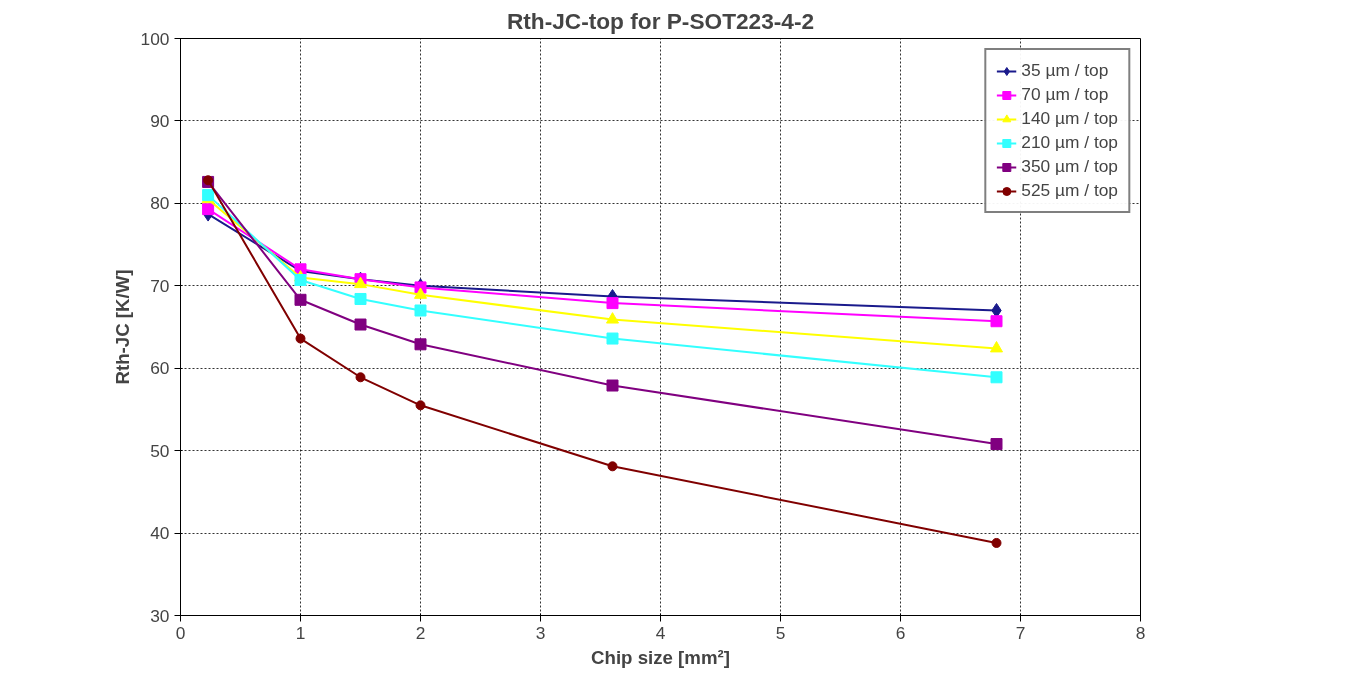  What do you see at coordinates (1065, 70) in the screenshot?
I see `legend-label: 35 µm / top` at bounding box center [1065, 70].